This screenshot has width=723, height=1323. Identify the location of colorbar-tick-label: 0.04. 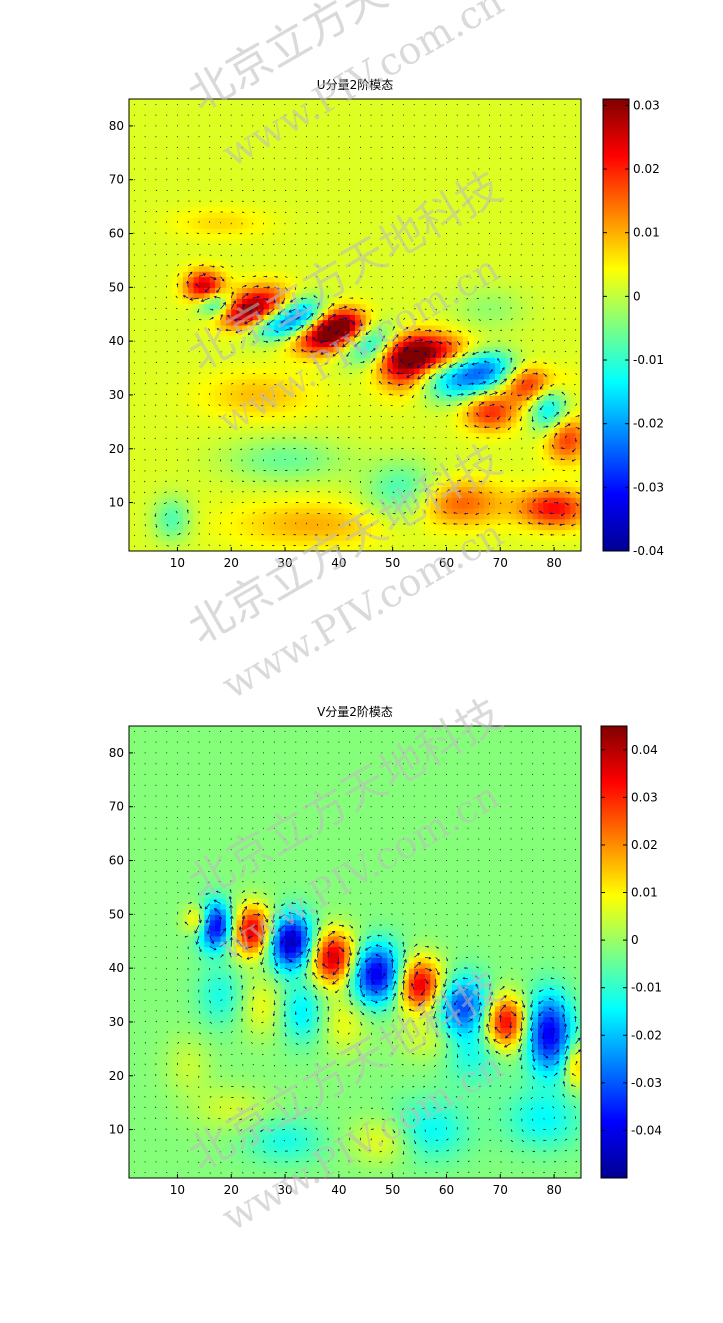
(644, 750).